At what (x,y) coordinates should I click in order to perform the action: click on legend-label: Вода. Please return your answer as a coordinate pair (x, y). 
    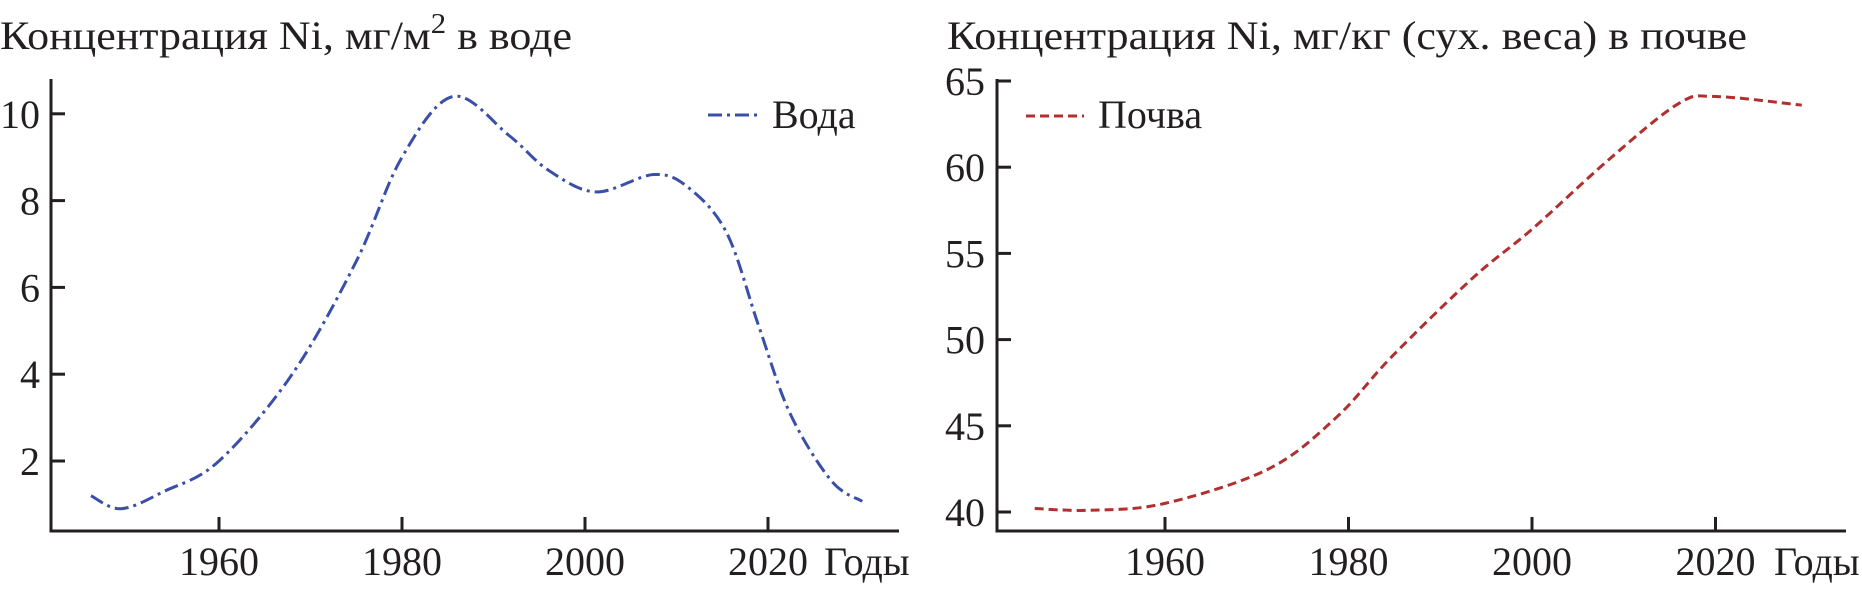
    Looking at the image, I should click on (814, 114).